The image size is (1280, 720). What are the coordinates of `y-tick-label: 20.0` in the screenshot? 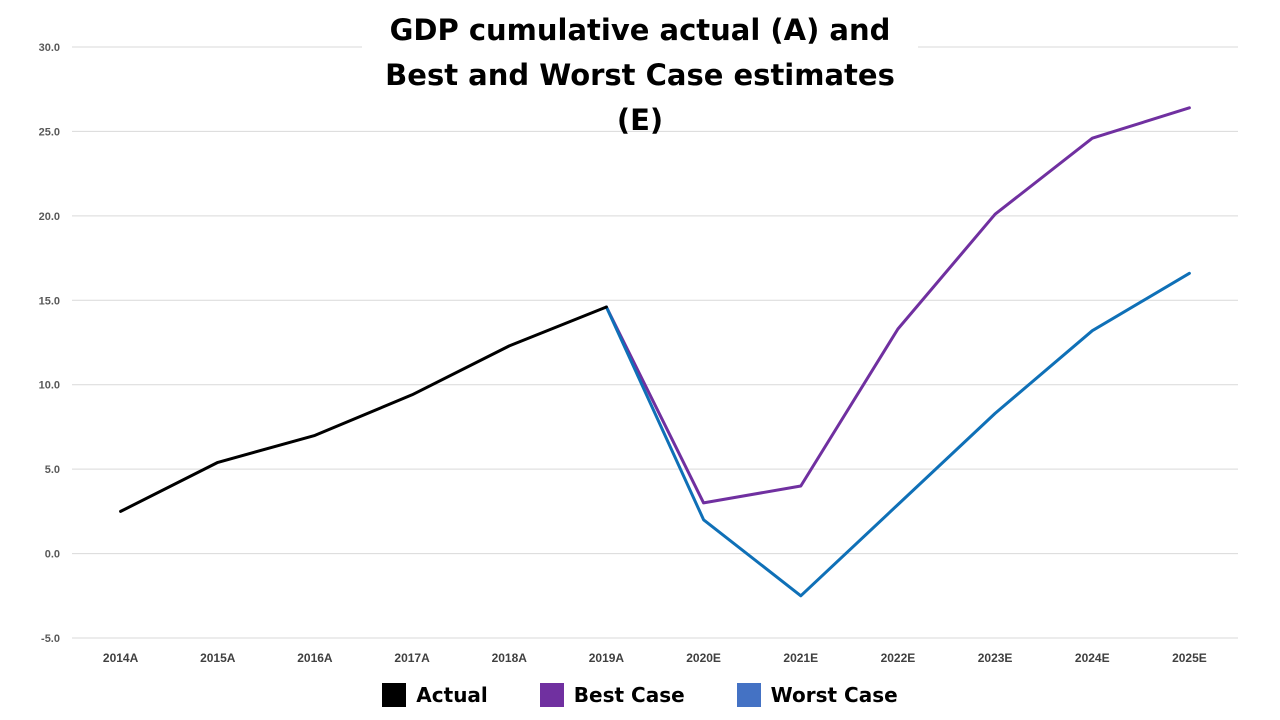 It's located at (49, 217).